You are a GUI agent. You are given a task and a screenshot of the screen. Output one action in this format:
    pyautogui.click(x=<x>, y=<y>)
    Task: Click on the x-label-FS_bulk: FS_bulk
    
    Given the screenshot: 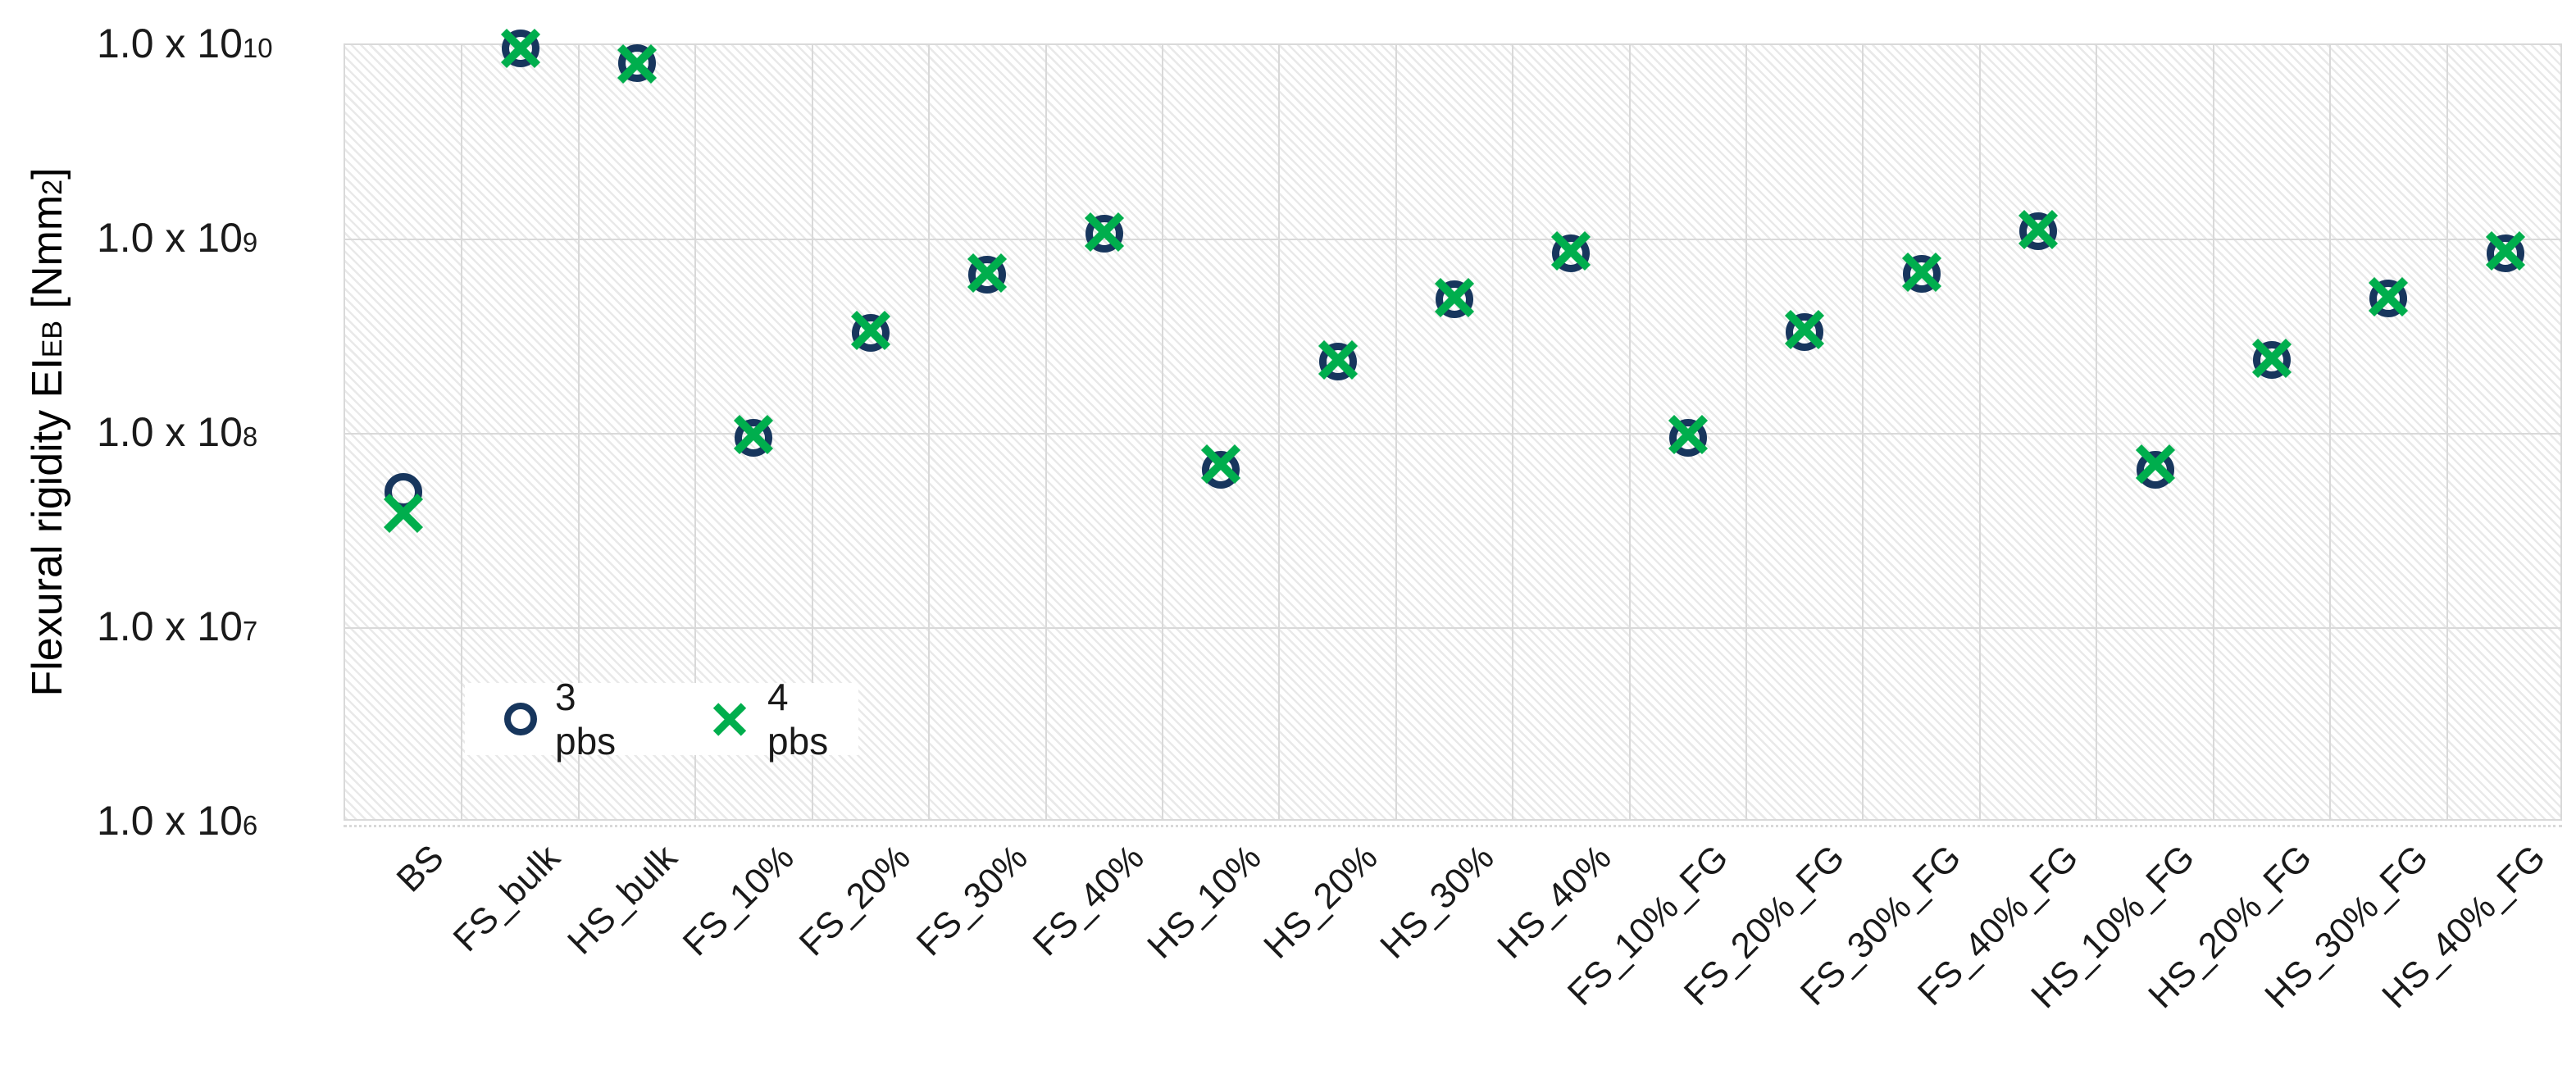 What is the action you would take?
    pyautogui.click(x=507, y=898)
    